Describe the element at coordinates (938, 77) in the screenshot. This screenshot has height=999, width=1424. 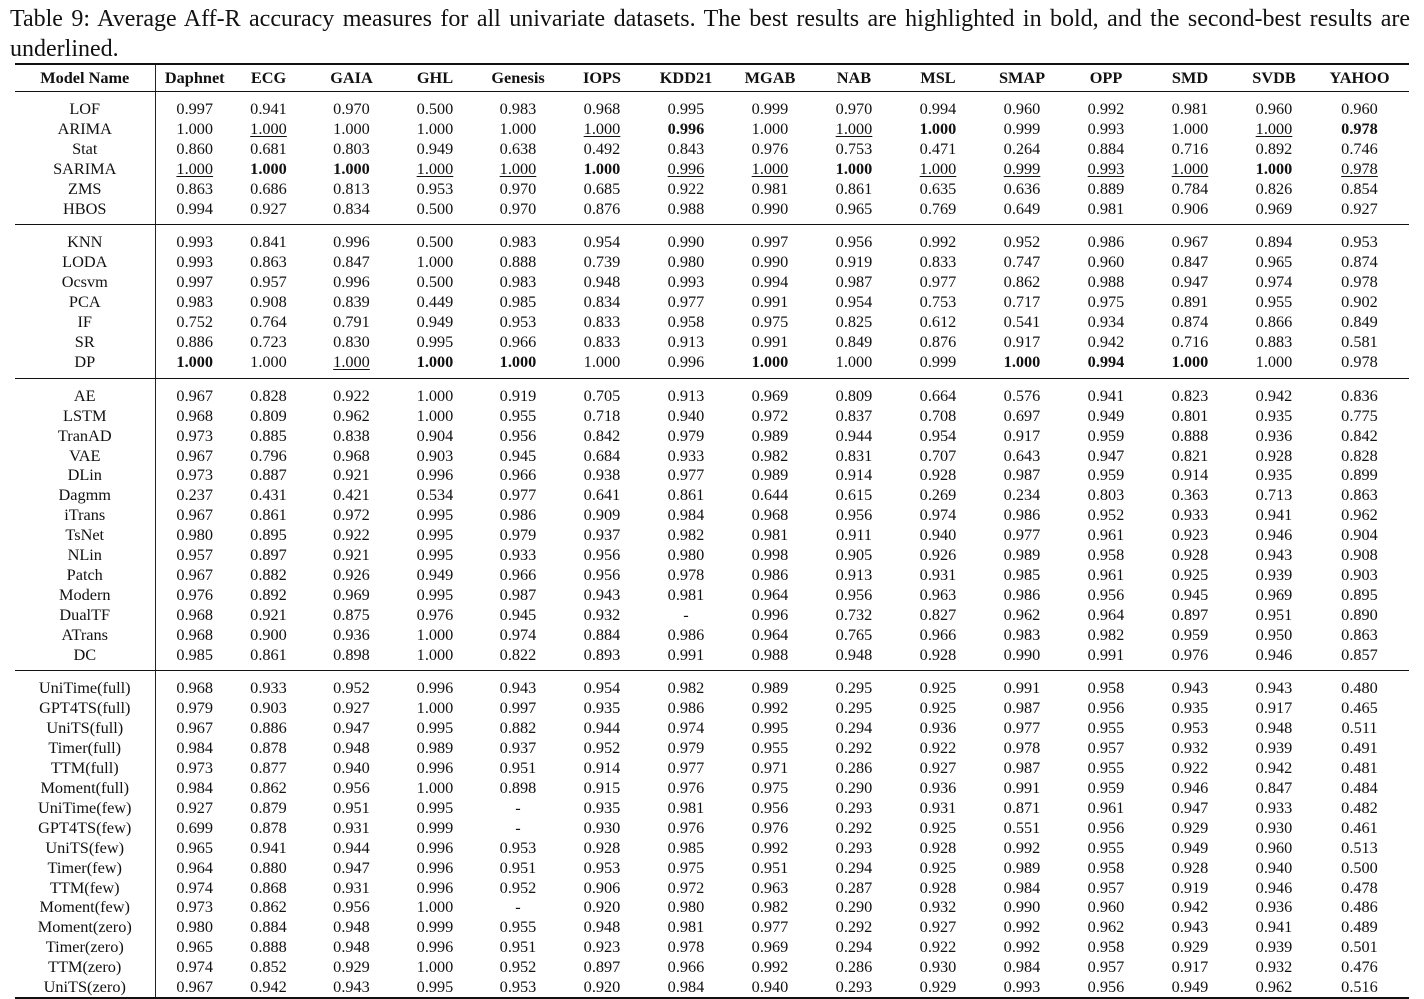
I see `header-msl: MSL` at that location.